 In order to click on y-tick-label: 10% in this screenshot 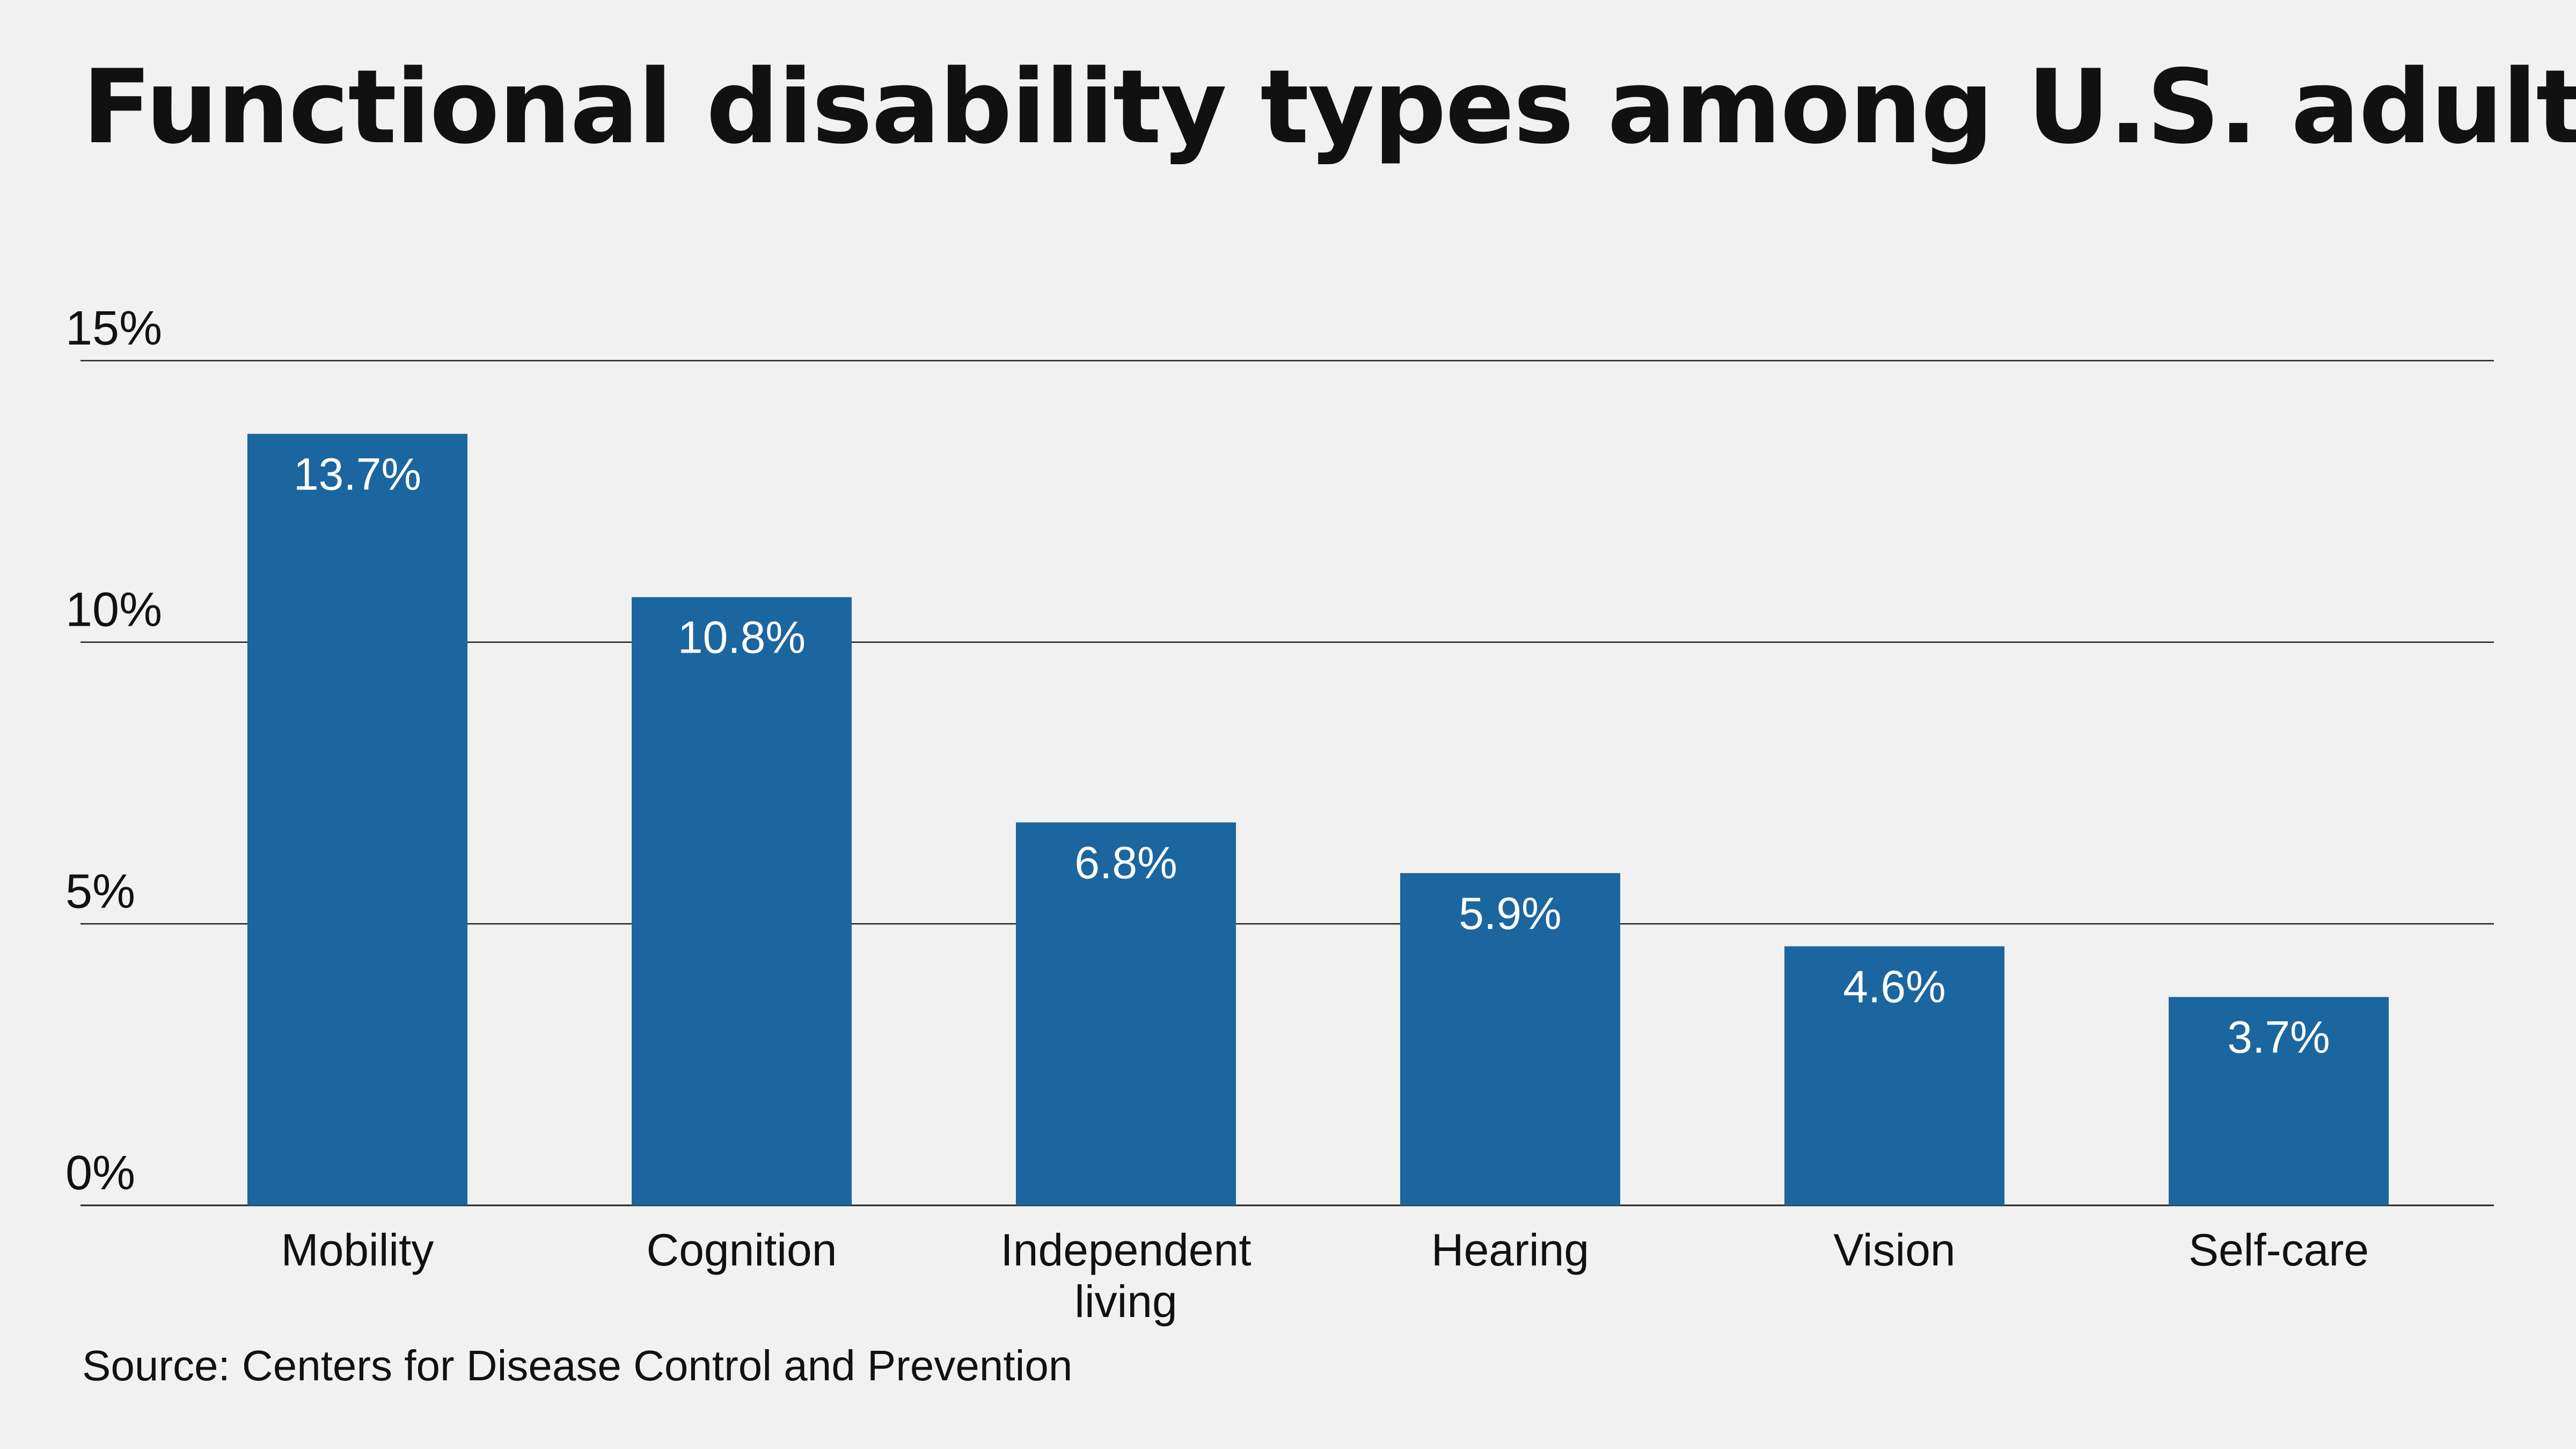, I will do `click(113, 610)`.